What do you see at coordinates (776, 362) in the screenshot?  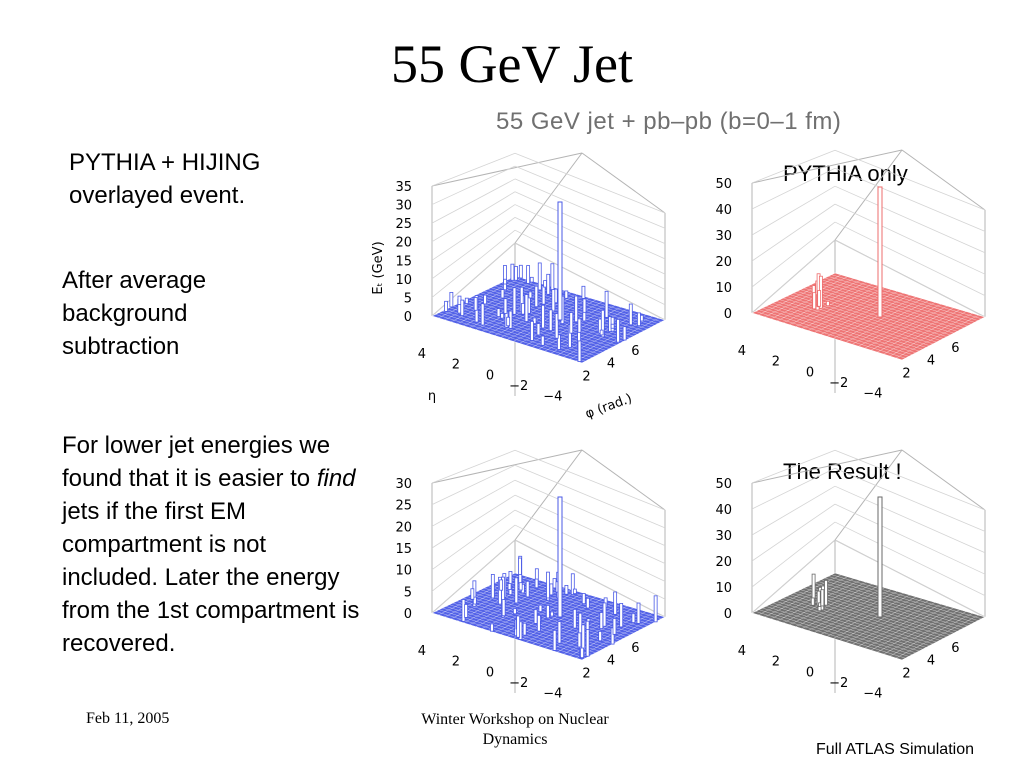 I see `eta-tick-label: 2` at bounding box center [776, 362].